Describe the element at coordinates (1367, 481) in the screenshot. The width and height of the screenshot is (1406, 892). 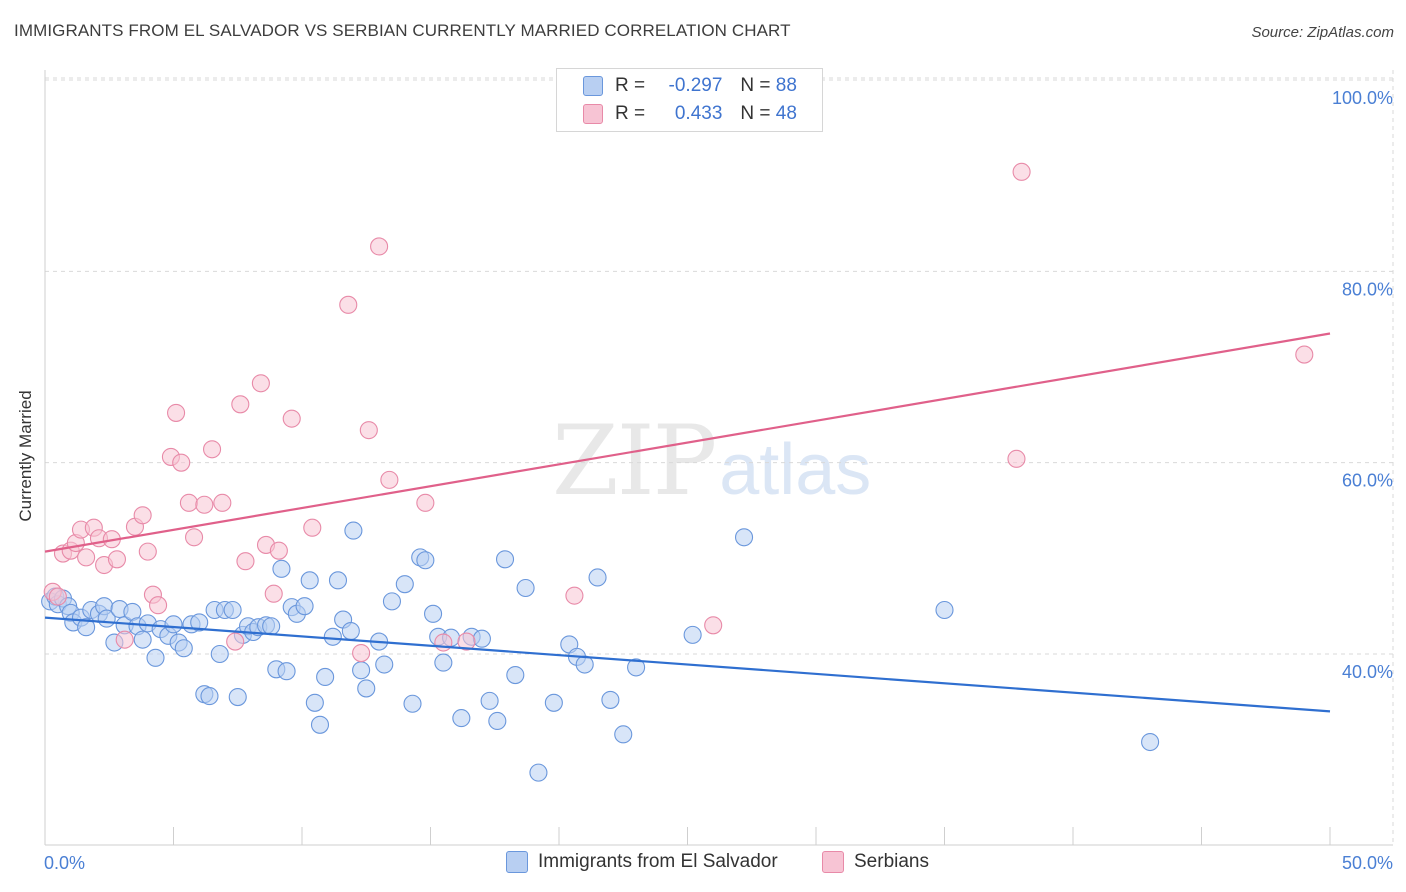
I see `y-tick-label: 60.0%` at that location.